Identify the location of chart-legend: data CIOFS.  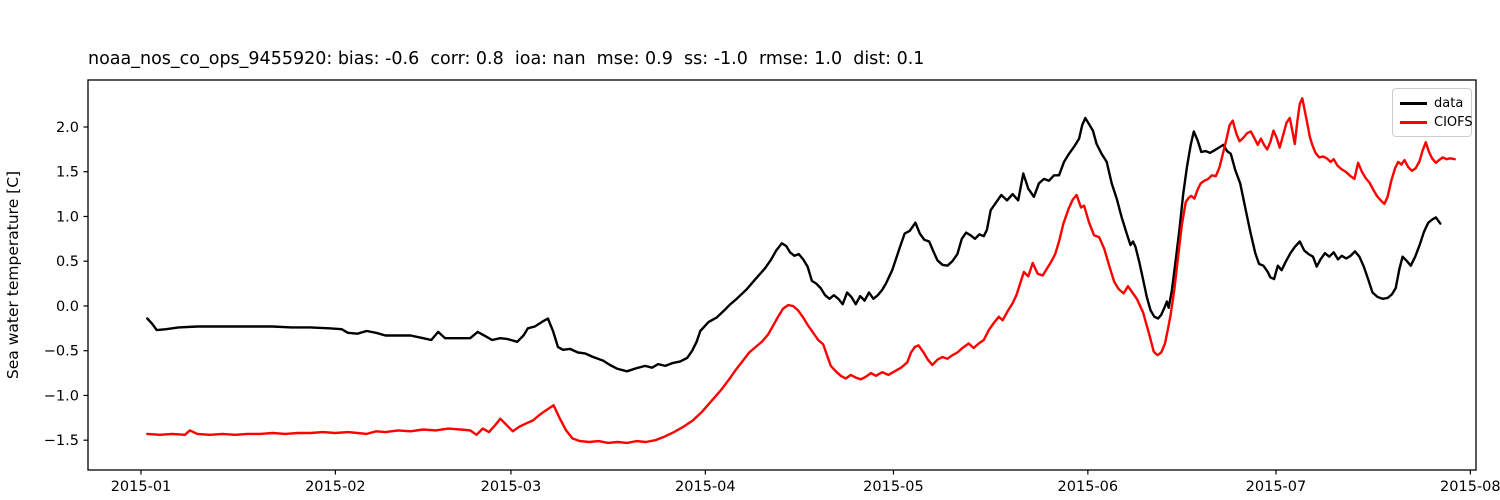
(1432, 112).